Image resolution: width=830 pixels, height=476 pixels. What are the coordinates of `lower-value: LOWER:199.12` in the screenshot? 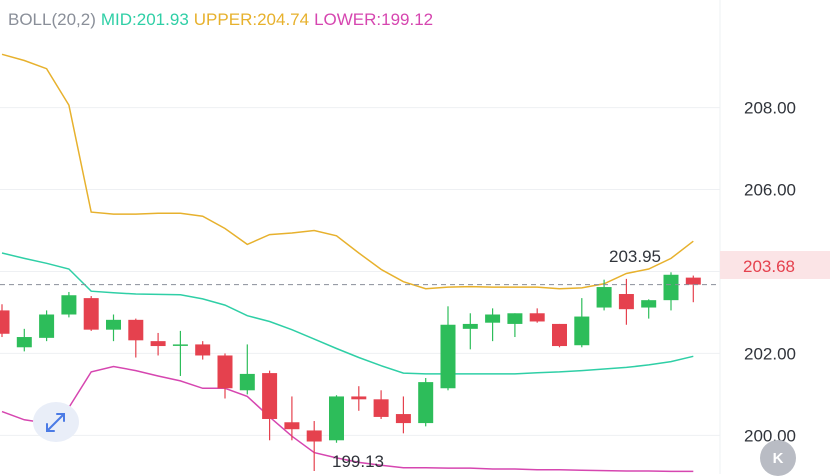 It's located at (374, 19).